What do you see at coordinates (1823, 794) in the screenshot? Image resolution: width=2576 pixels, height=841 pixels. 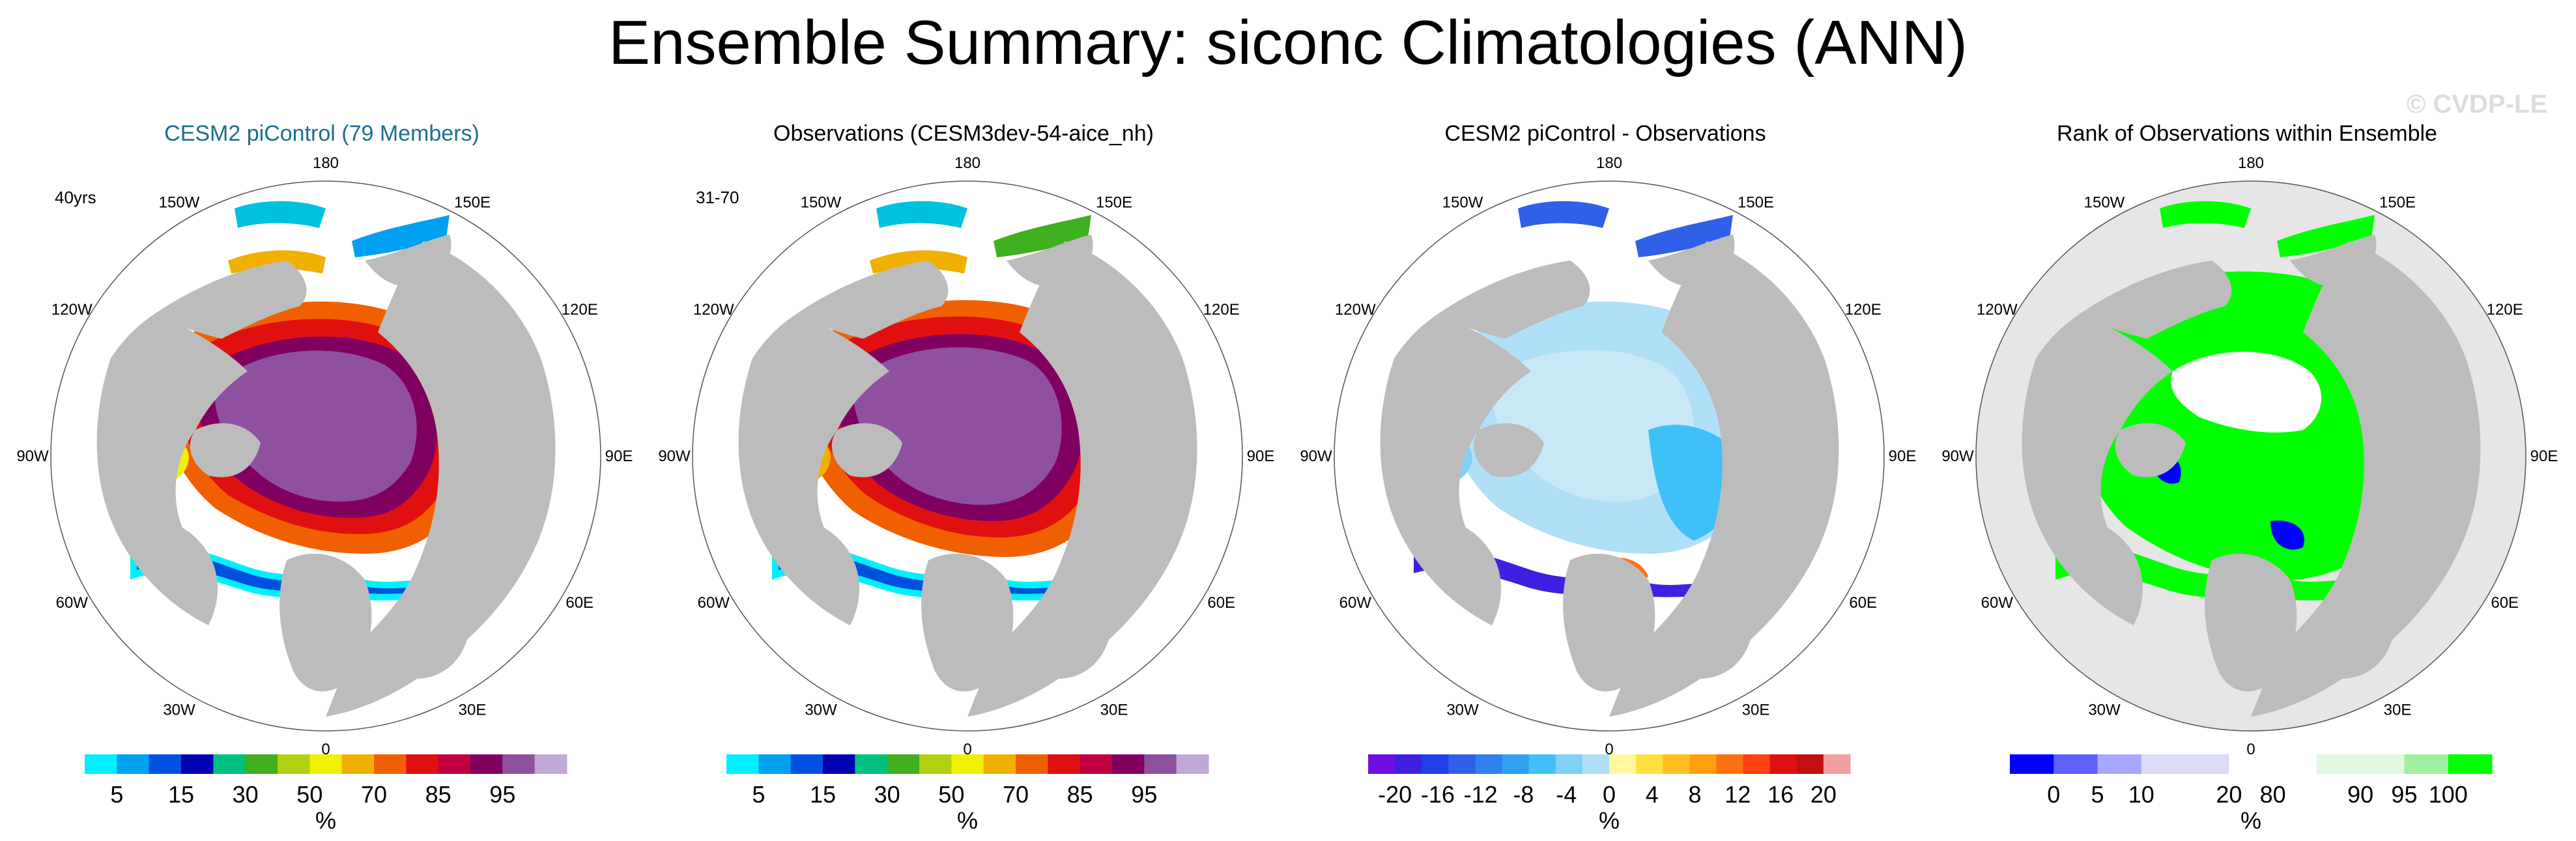 I see `colorbar-tick-label: 20` at bounding box center [1823, 794].